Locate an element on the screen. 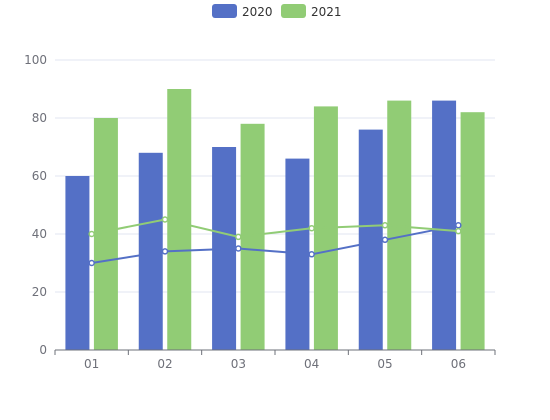 Image resolution: width=550 pixels, height=420 pixels. legend-label-2021: 2021 is located at coordinates (326, 12).